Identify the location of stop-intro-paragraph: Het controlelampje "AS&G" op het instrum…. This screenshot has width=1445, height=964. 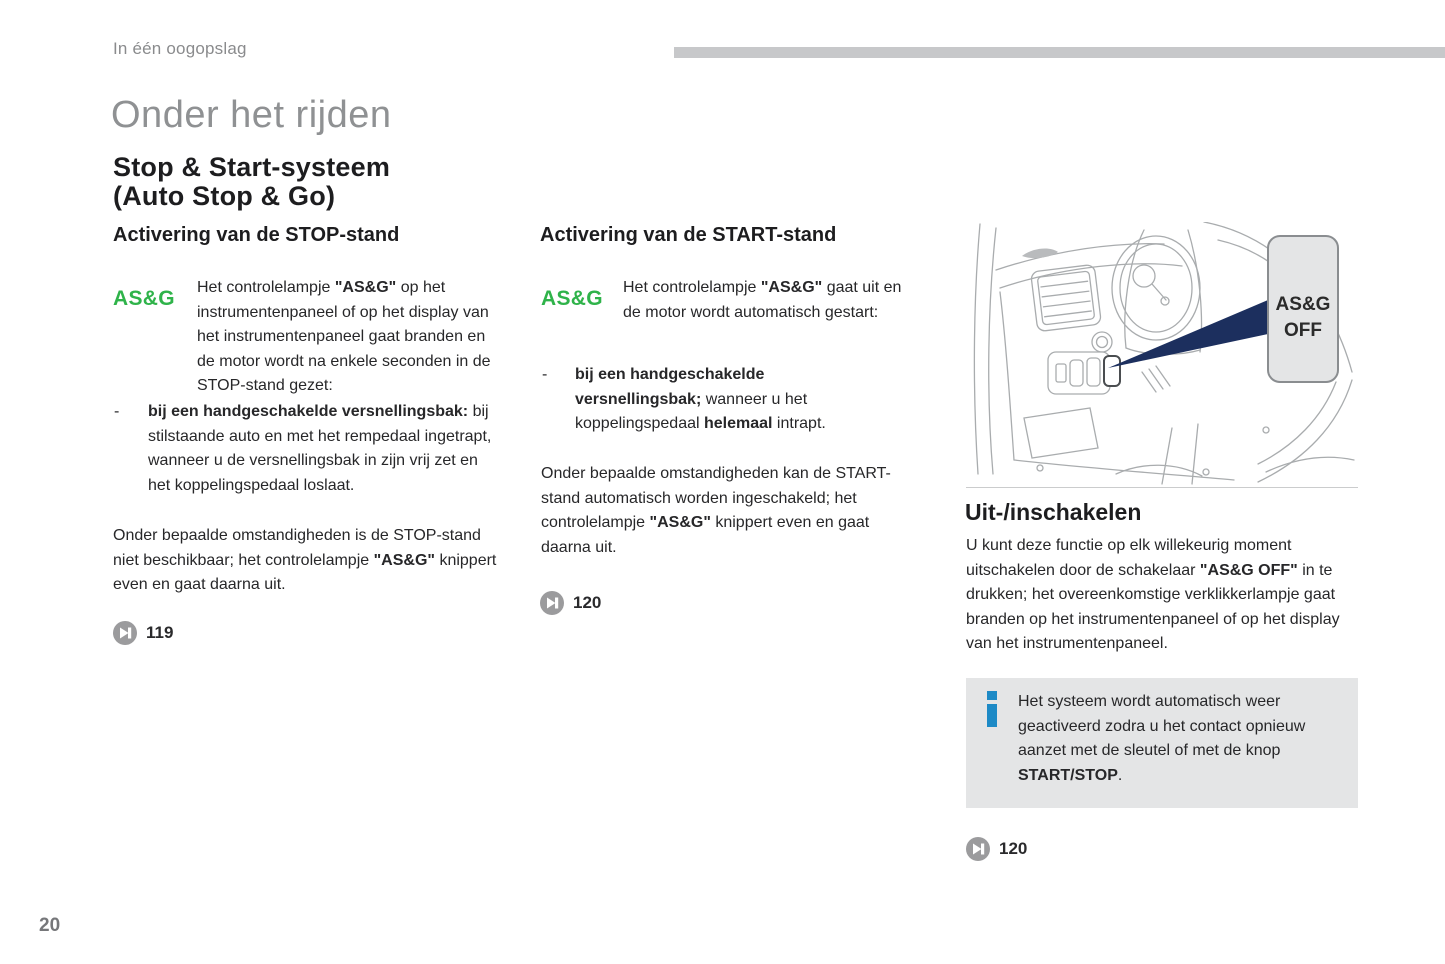
(344, 336).